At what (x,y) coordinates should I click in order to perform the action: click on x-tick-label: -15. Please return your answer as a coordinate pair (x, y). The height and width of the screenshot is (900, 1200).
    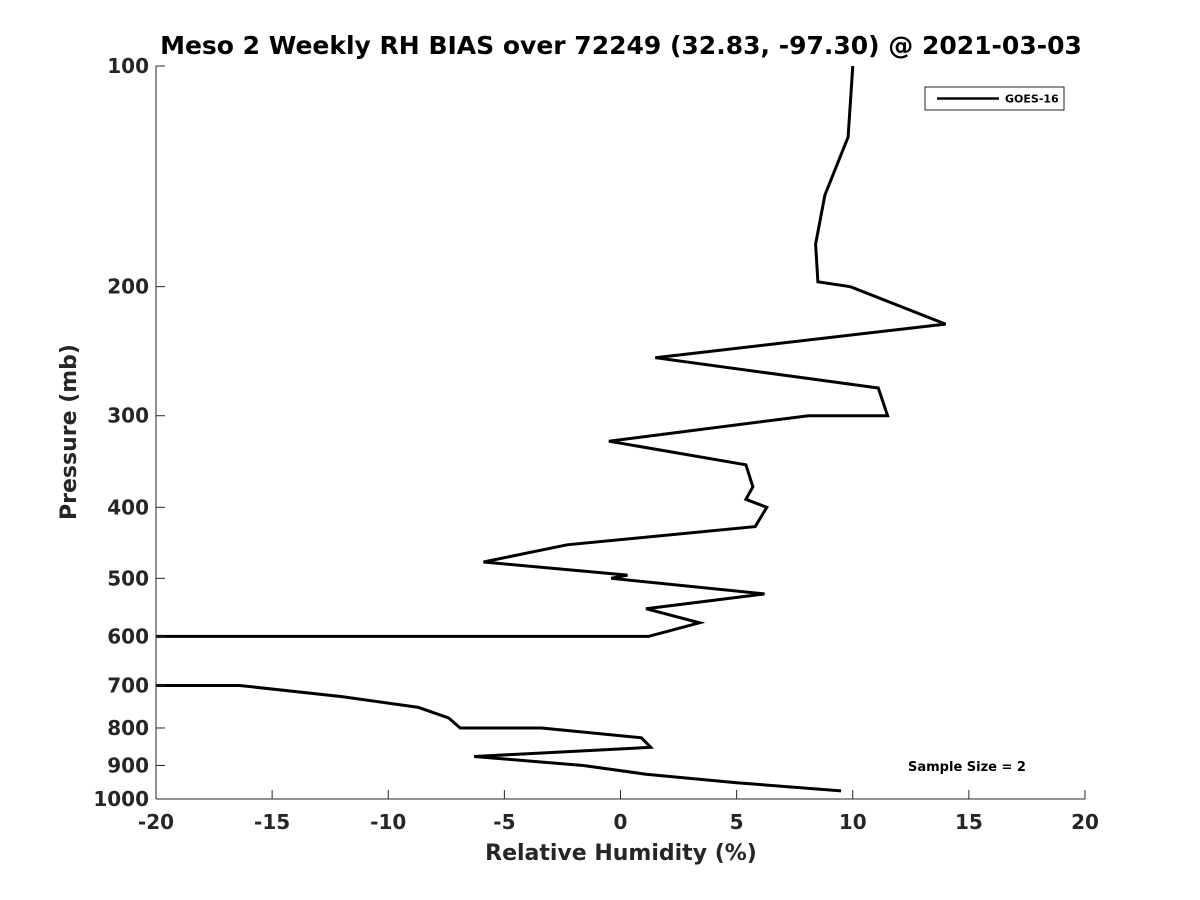
    Looking at the image, I should click on (272, 822).